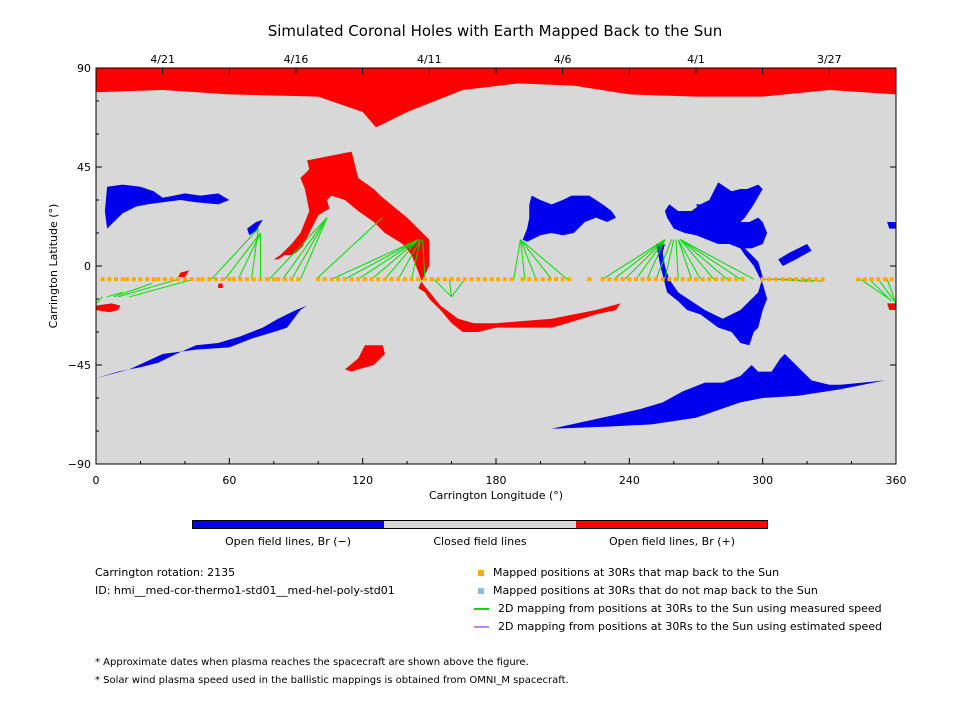  I want to click on legend-line-measured, so click(481, 609).